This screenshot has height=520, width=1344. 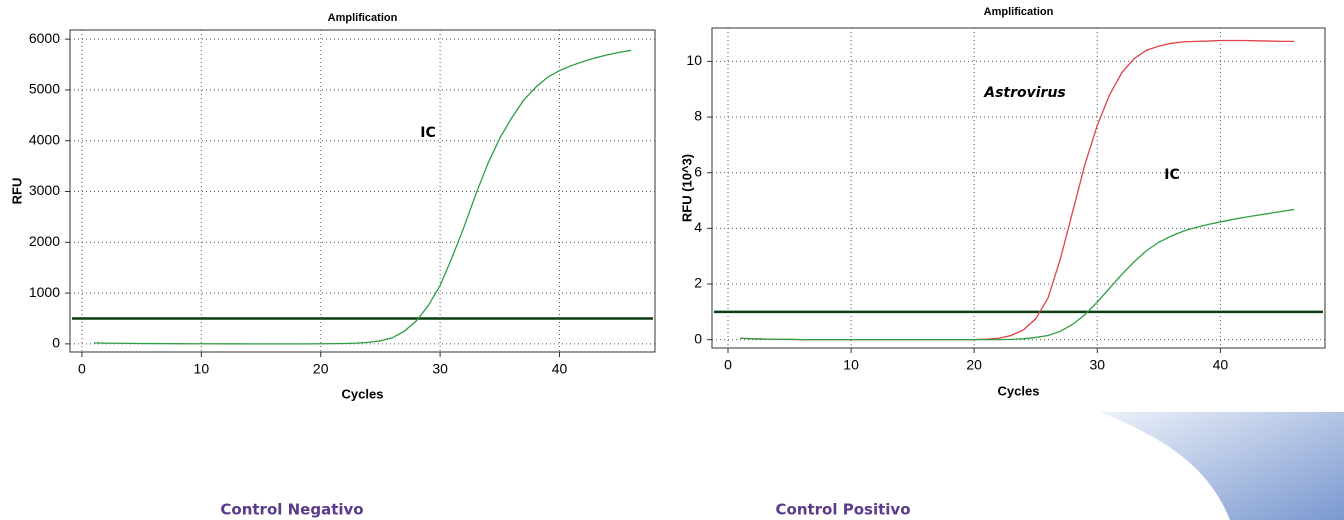 What do you see at coordinates (698, 171) in the screenshot?
I see `y-tick-label: 6` at bounding box center [698, 171].